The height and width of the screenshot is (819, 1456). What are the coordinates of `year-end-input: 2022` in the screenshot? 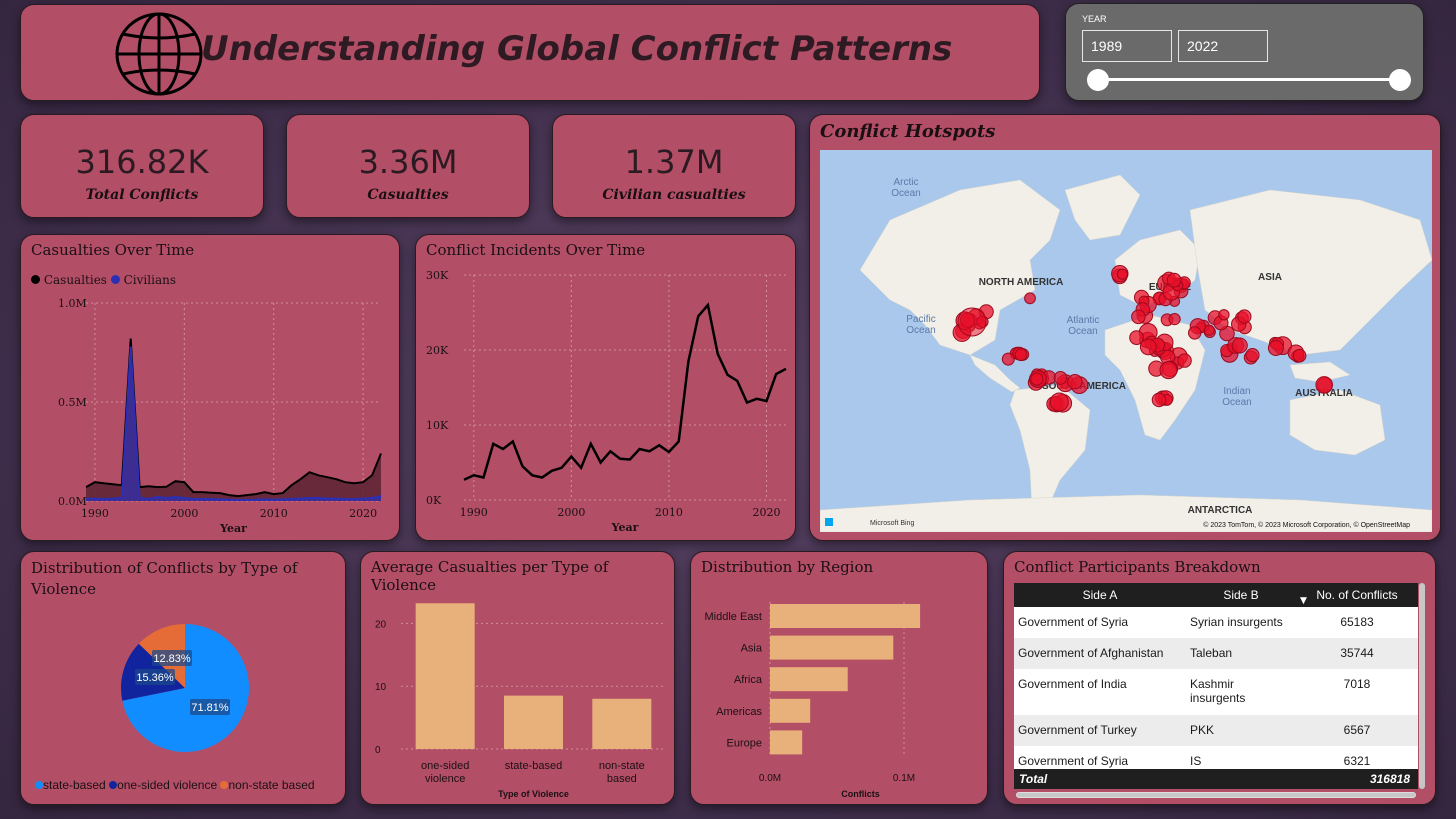 It's located at (1223, 46).